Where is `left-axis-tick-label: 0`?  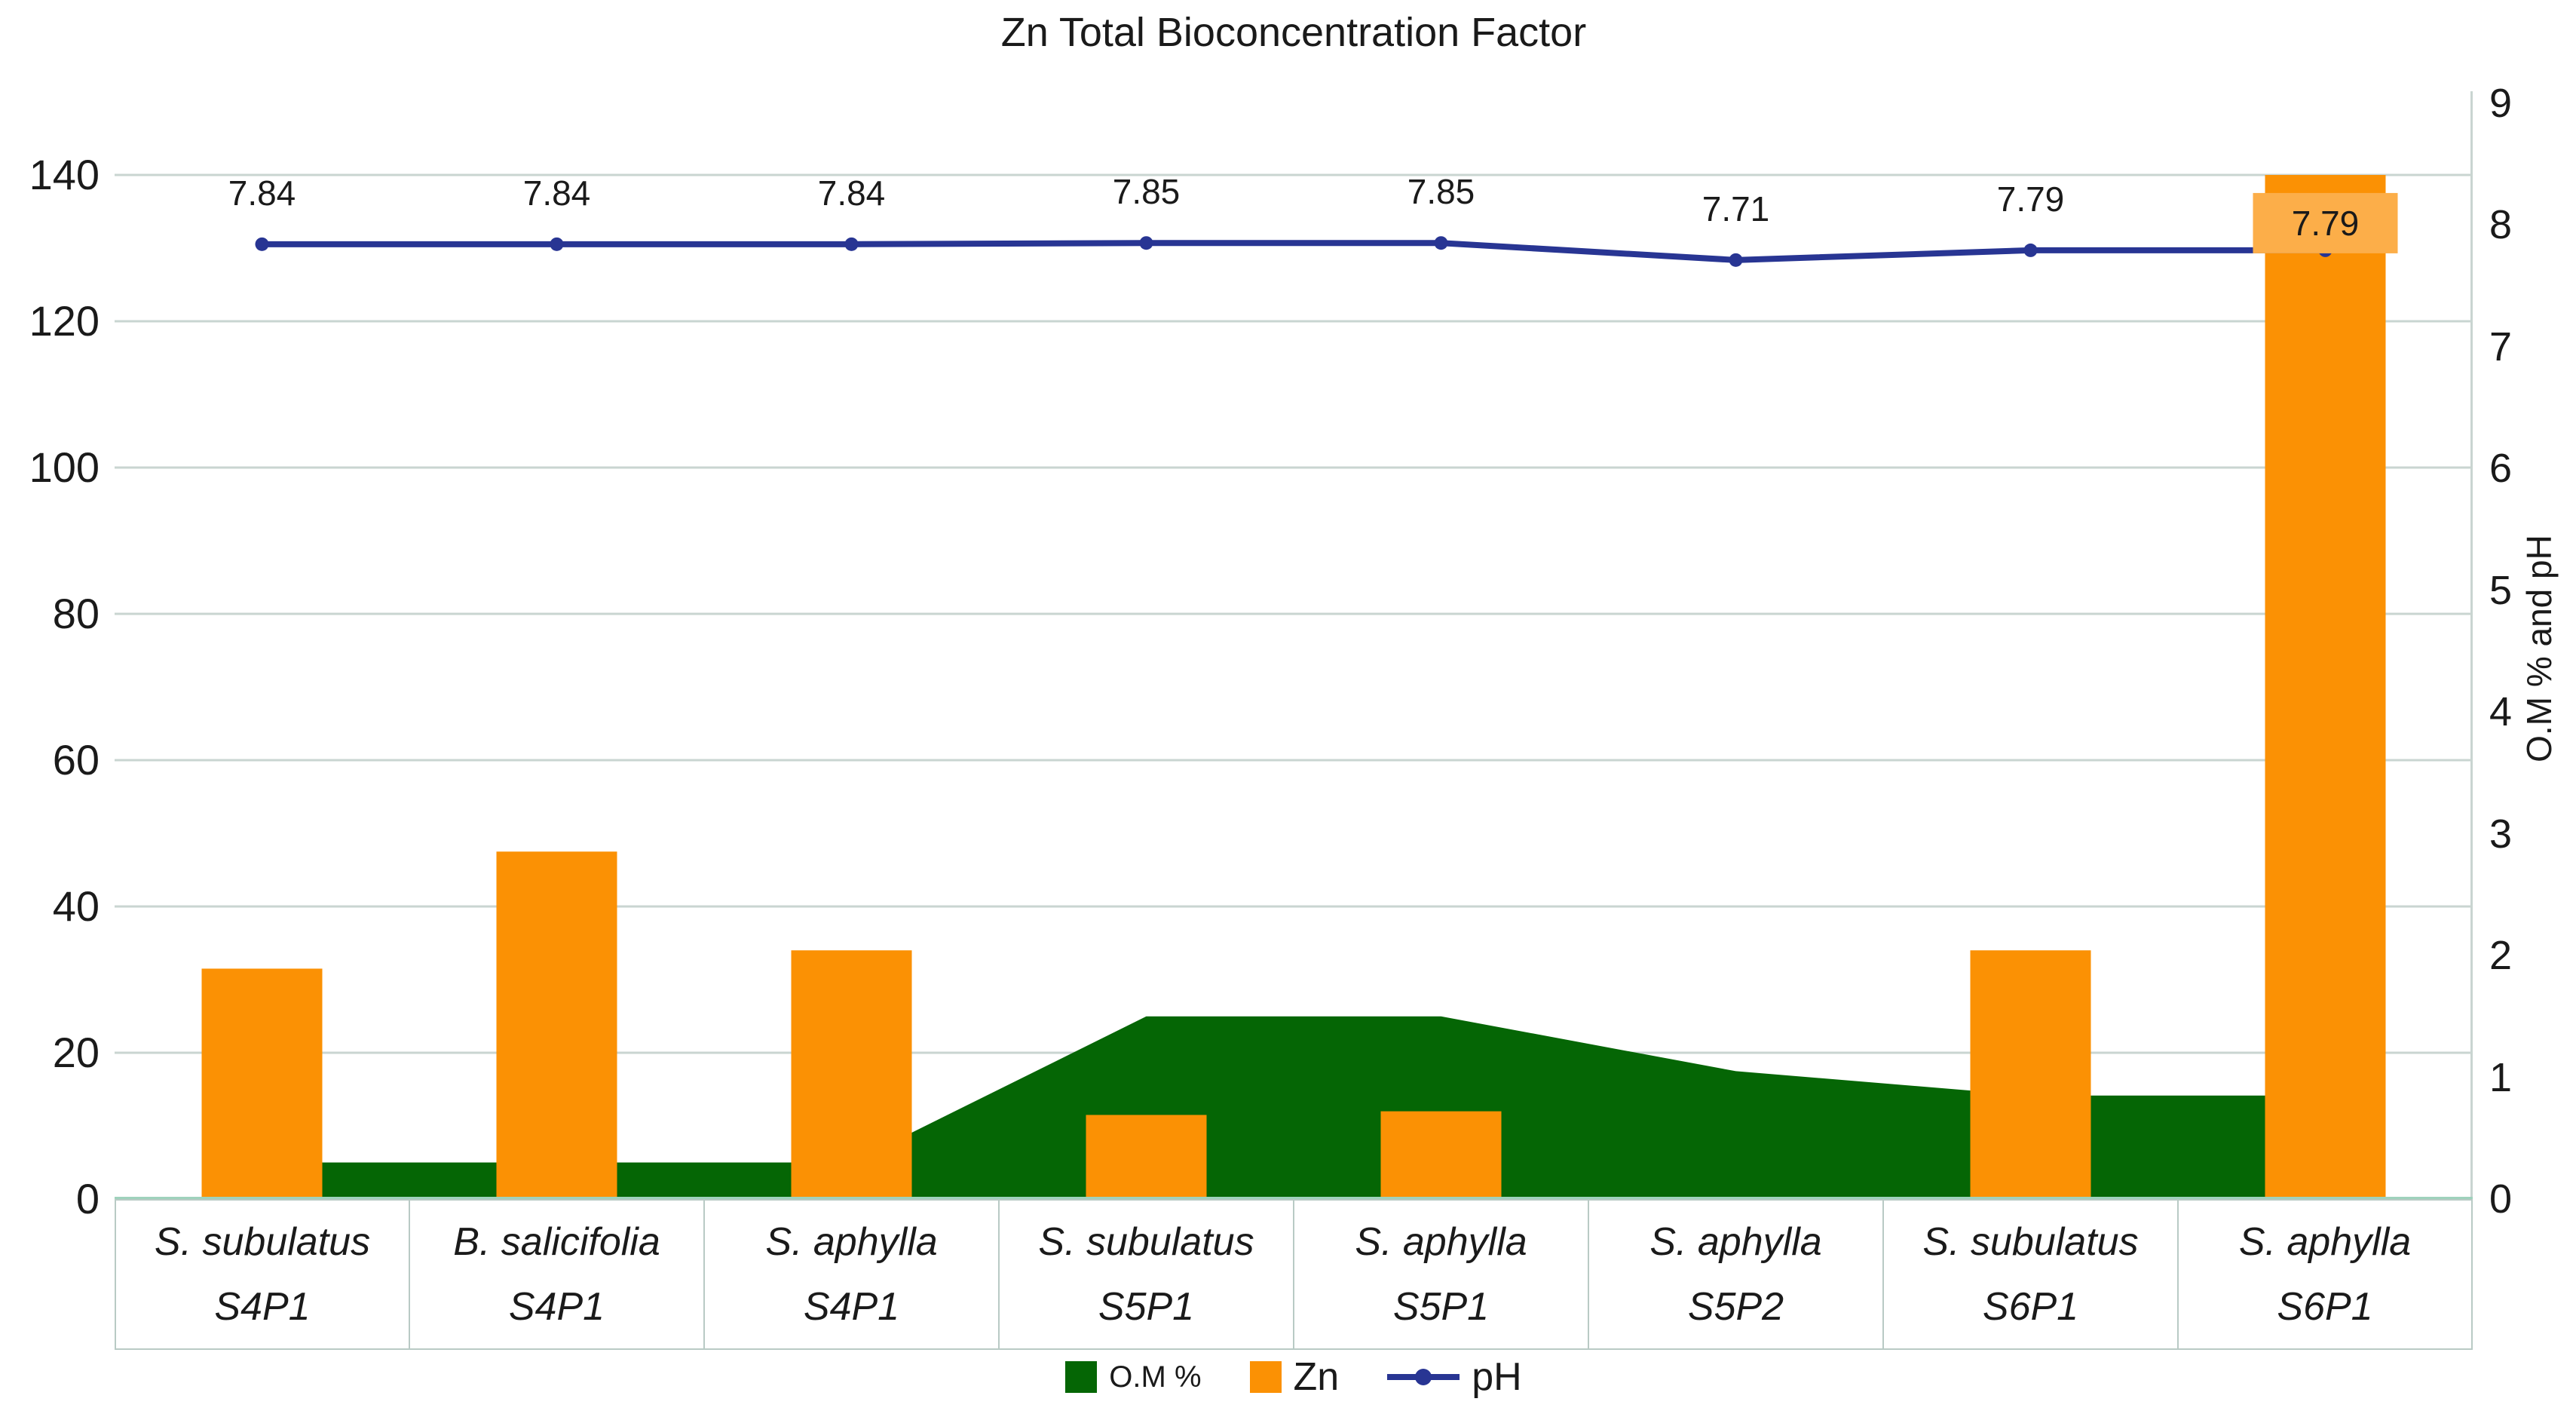 left-axis-tick-label: 0 is located at coordinates (87, 1198).